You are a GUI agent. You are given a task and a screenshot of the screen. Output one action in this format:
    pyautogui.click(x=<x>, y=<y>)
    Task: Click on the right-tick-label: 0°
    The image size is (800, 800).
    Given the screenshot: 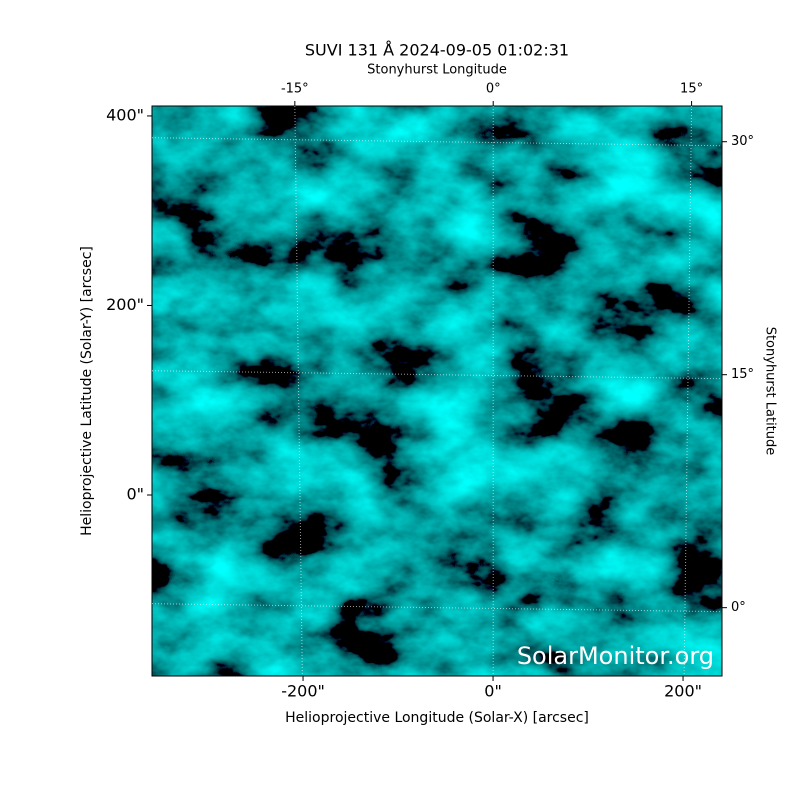 What is the action you would take?
    pyautogui.click(x=738, y=607)
    